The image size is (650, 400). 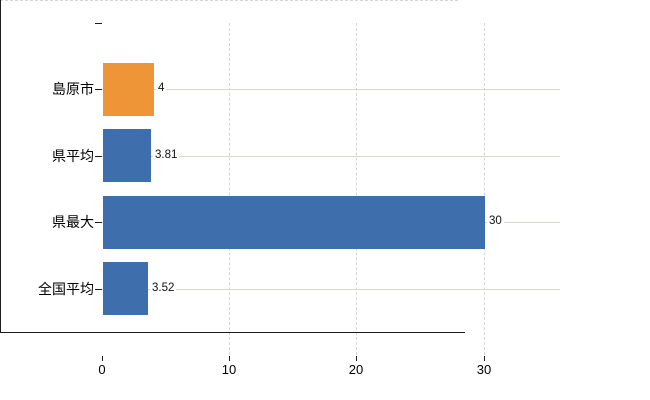 What do you see at coordinates (163, 288) in the screenshot?
I see `value-label: 3.52` at bounding box center [163, 288].